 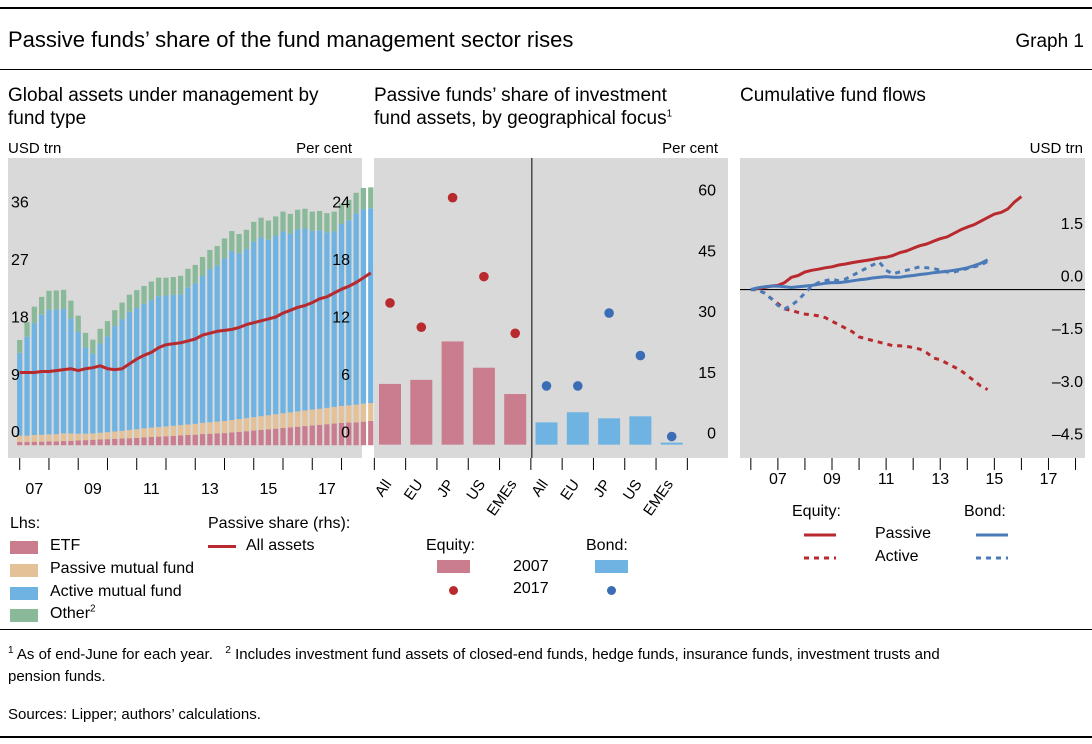 I want to click on legend-swatch-active-mf, so click(x=24, y=593).